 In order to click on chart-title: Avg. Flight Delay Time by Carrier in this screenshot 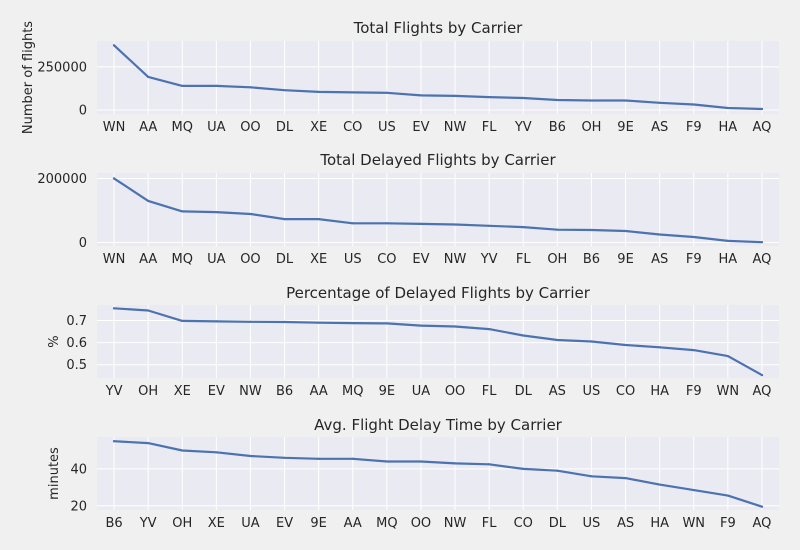, I will do `click(438, 425)`.